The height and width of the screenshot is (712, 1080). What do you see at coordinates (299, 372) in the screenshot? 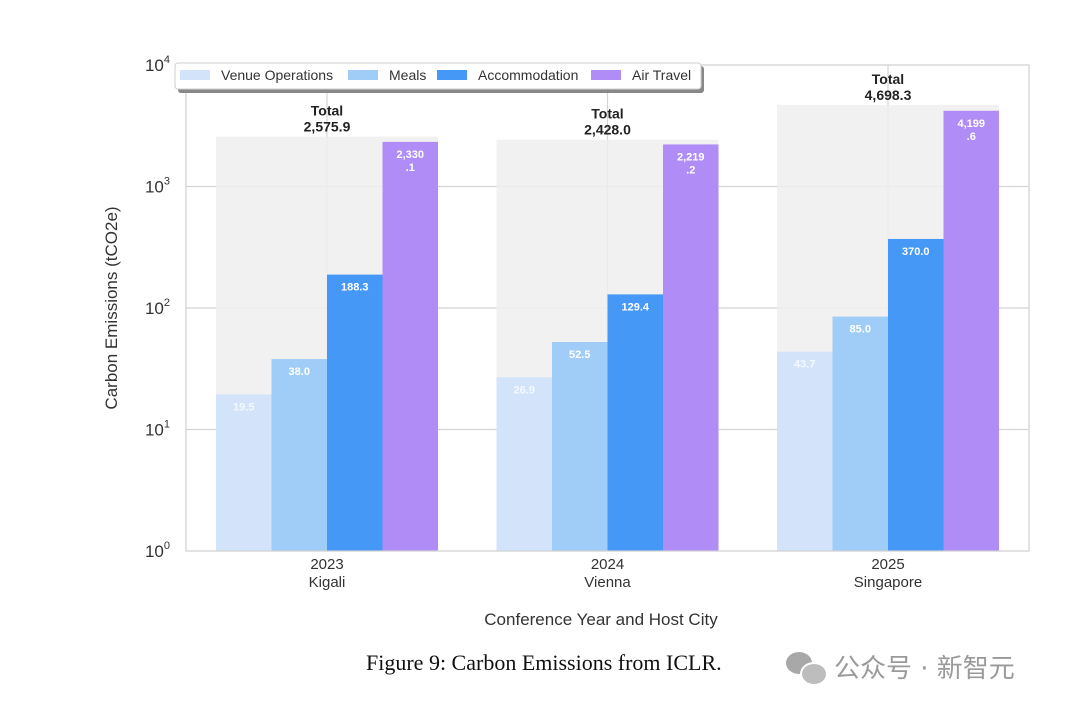
I see `bar-value-label: 38.0` at bounding box center [299, 372].